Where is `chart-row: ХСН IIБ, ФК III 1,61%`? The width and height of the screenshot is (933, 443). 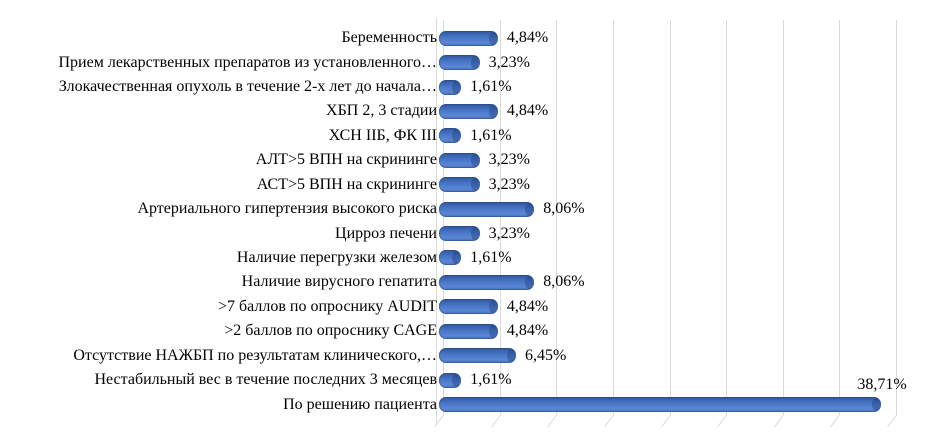
chart-row: ХСН IIБ, ФК III 1,61% is located at coordinates (466, 136).